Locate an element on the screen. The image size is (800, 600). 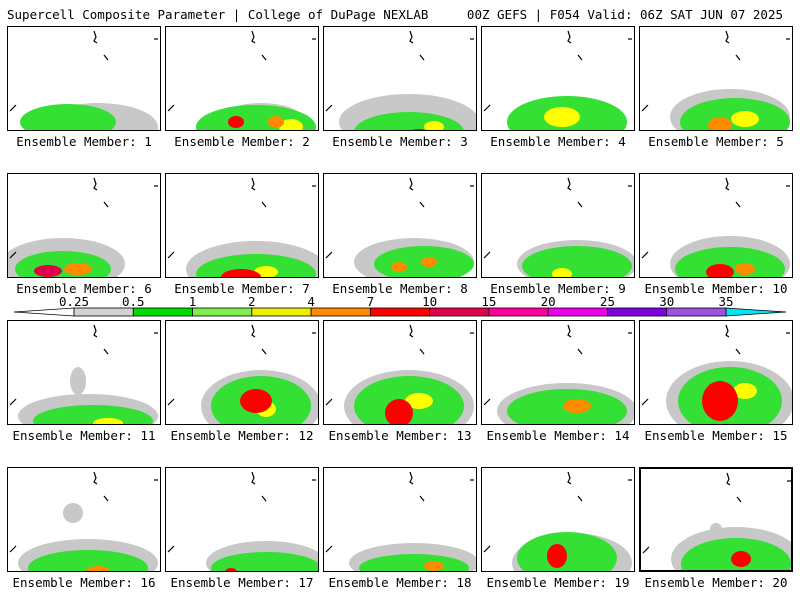
ensemble-member-label: Ensemble Member: 13 is located at coordinates (400, 435).